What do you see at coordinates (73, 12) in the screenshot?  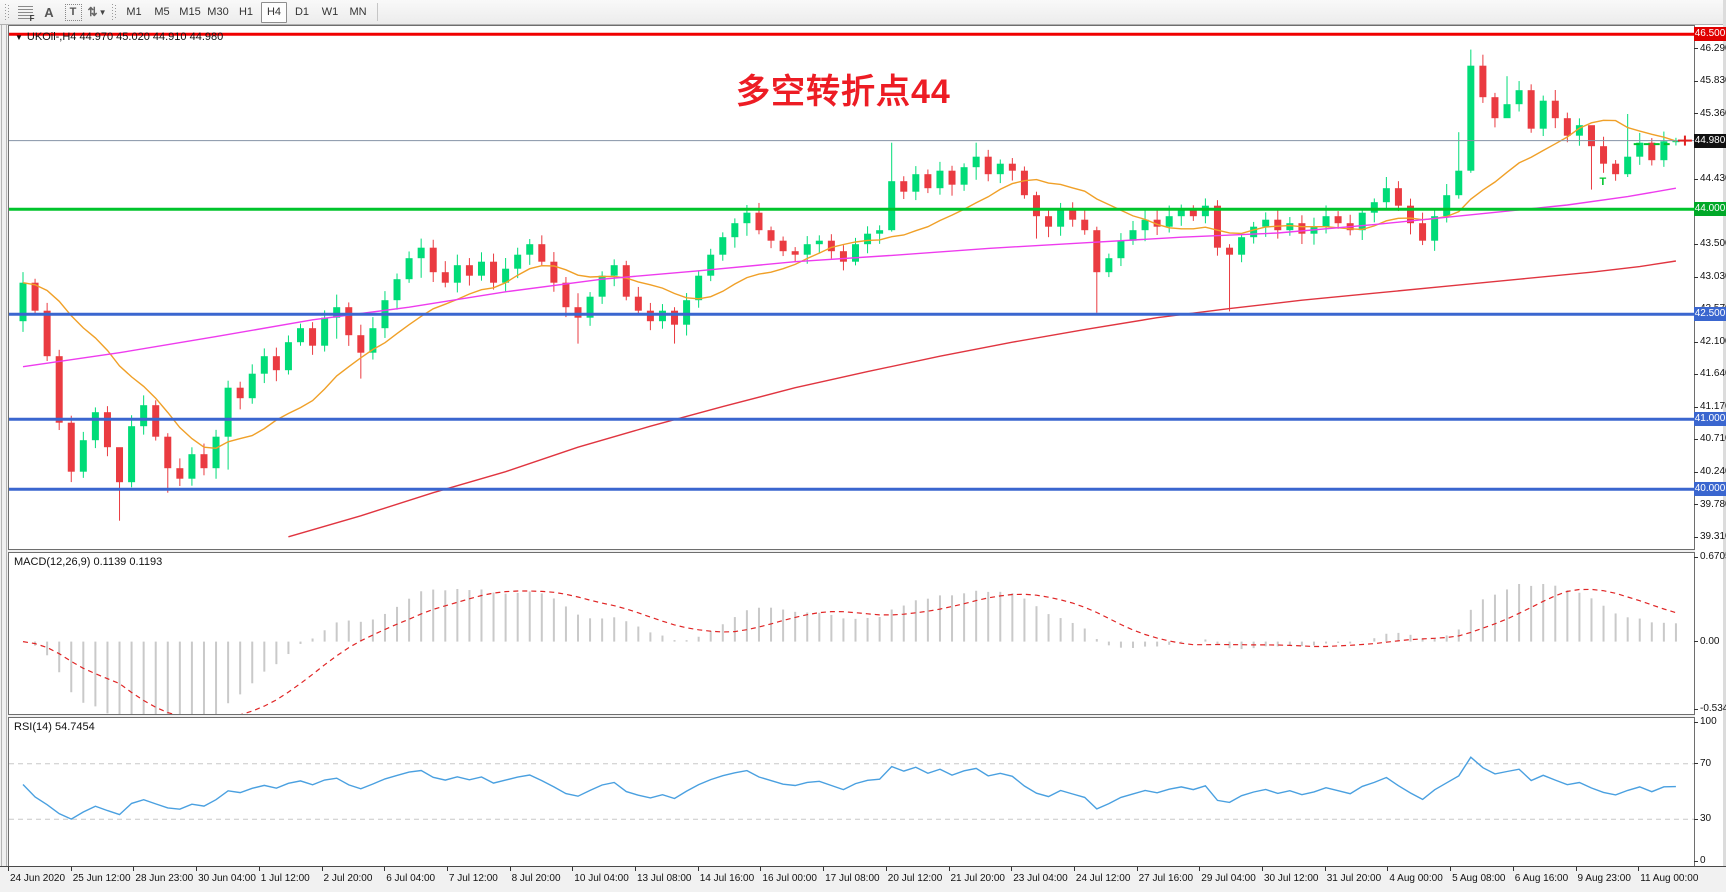 I see `text-box-icon: T` at bounding box center [73, 12].